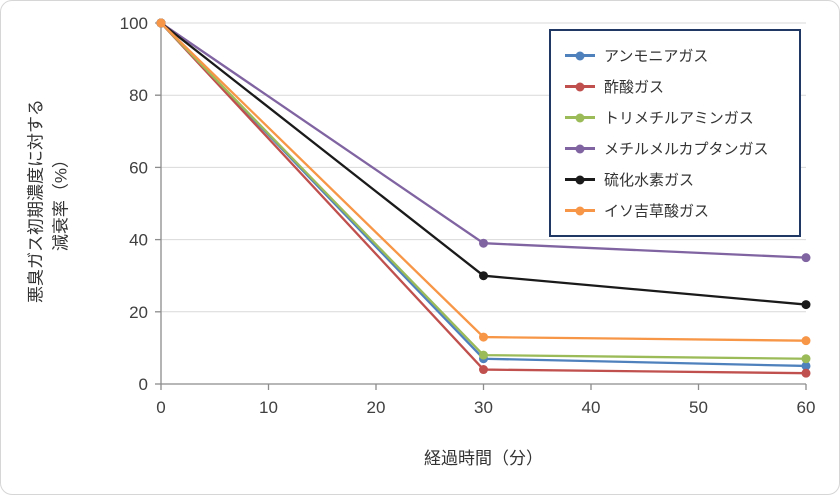  I want to click on legend-label: イソ吉草酸ガス, so click(657, 211).